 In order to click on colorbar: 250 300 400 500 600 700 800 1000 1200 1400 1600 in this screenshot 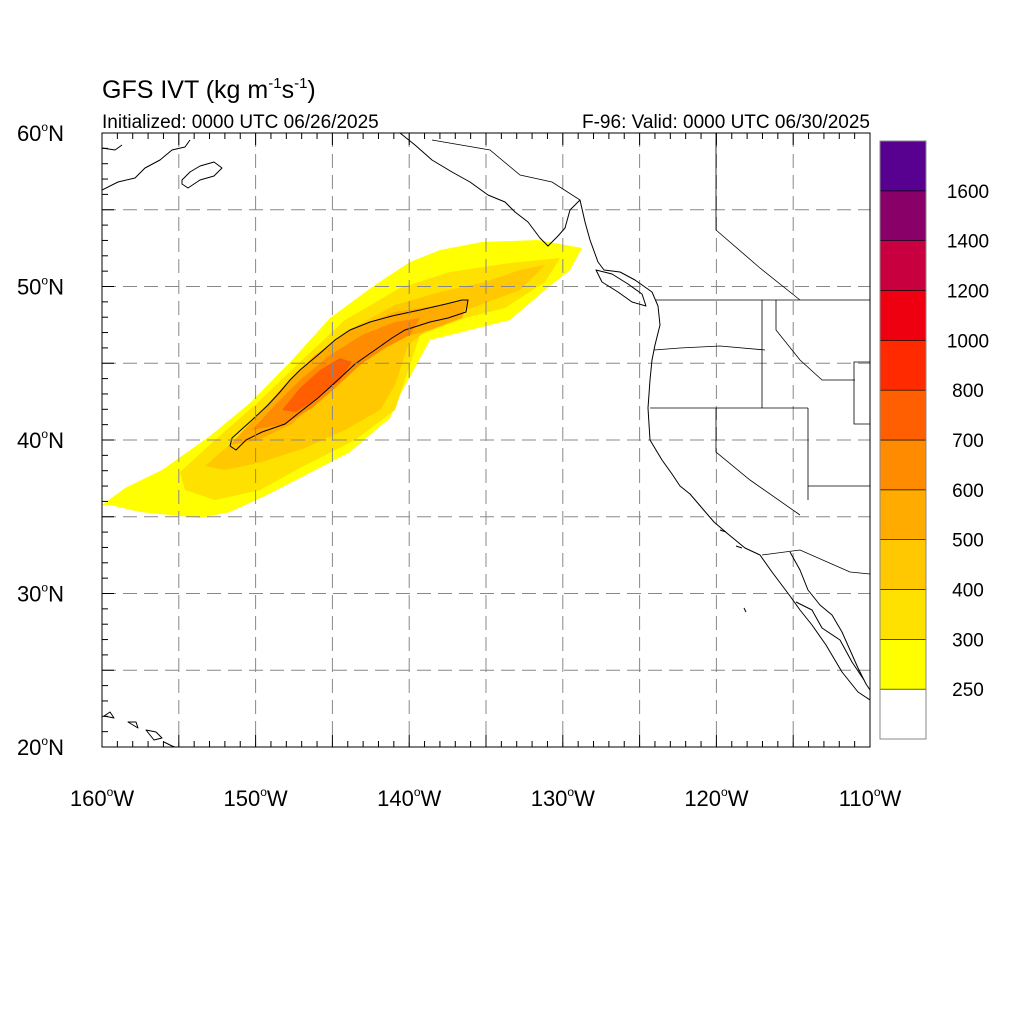, I will do `click(934, 440)`.